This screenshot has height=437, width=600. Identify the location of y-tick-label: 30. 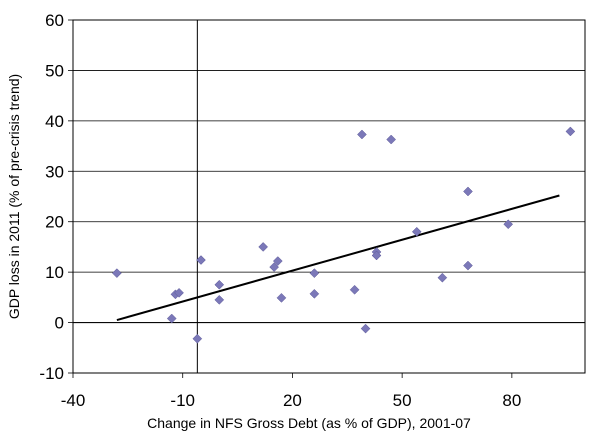
(54, 171).